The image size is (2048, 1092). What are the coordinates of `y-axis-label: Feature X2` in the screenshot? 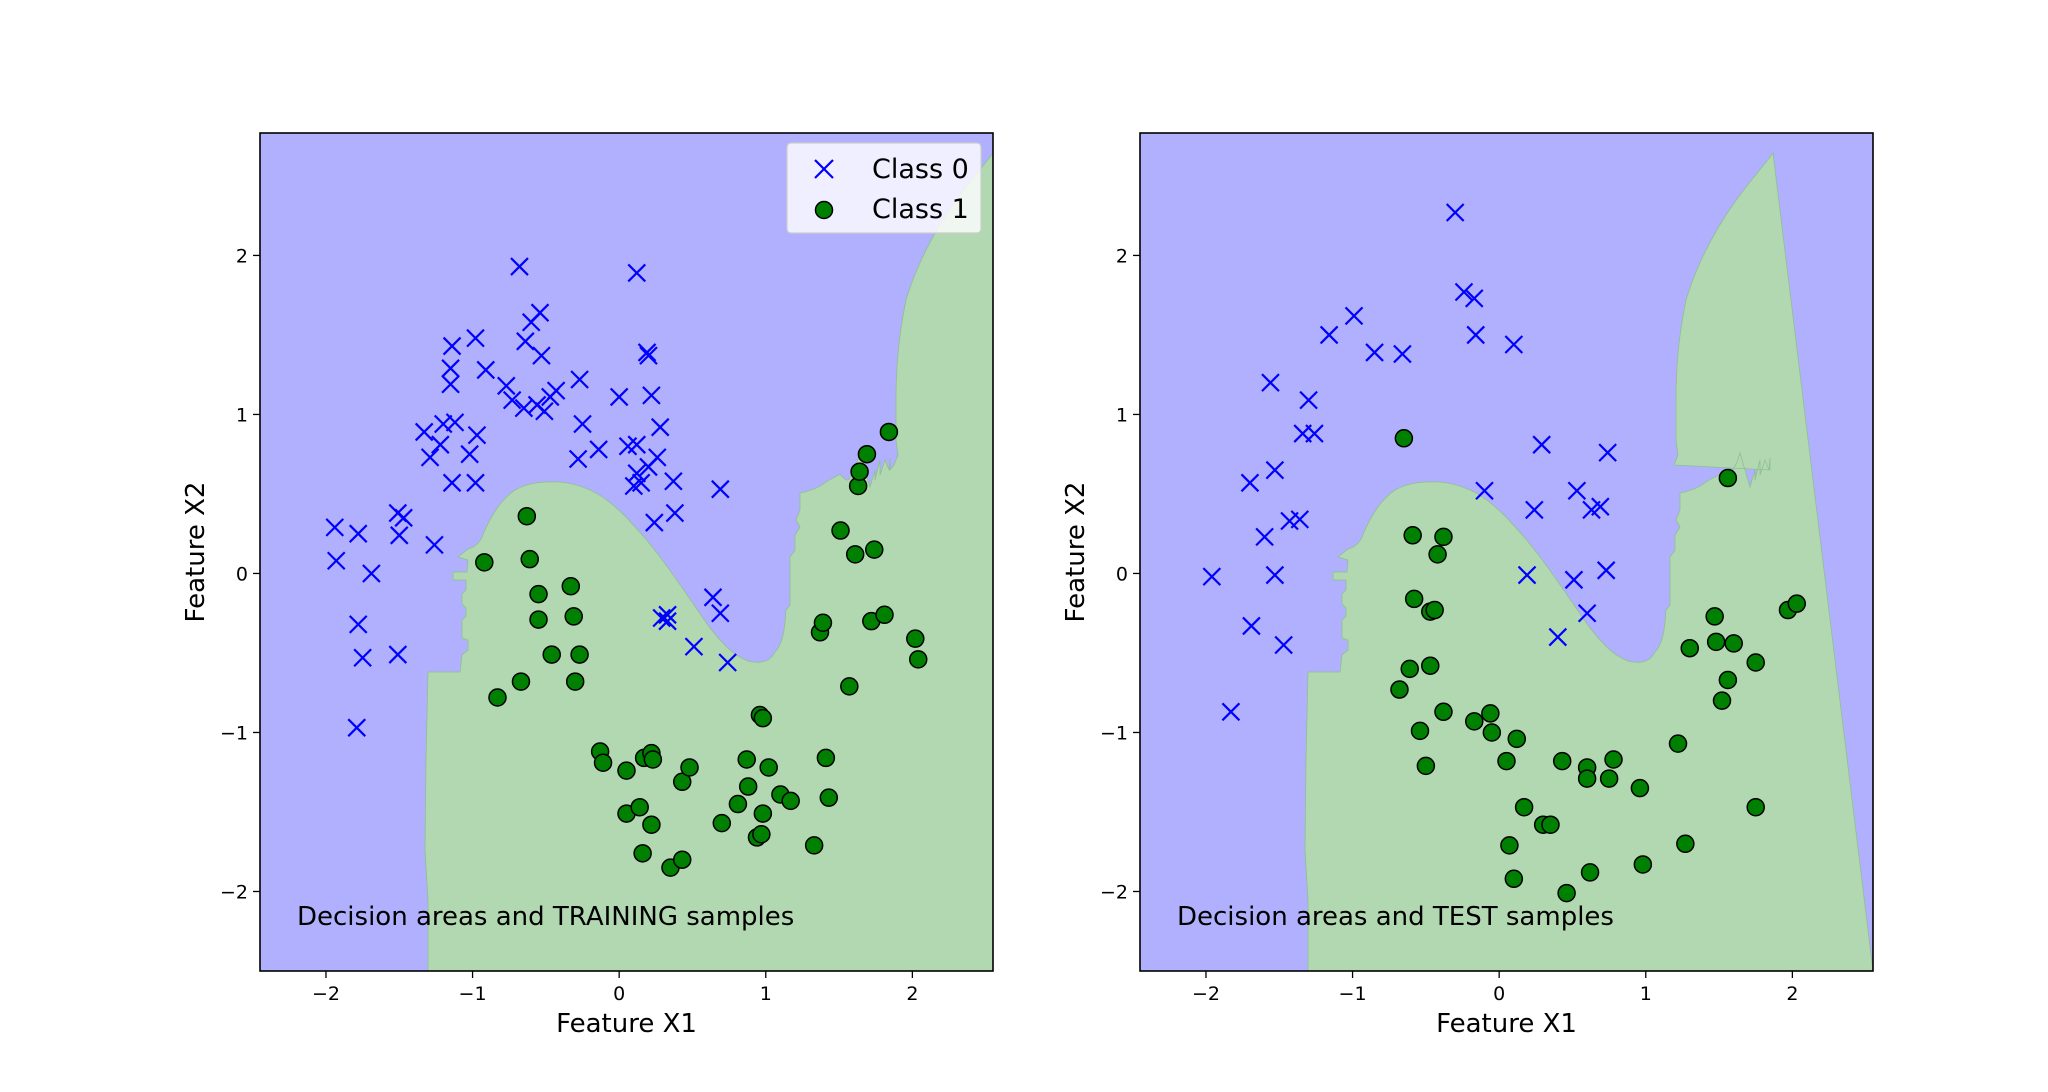 It's located at (196, 552).